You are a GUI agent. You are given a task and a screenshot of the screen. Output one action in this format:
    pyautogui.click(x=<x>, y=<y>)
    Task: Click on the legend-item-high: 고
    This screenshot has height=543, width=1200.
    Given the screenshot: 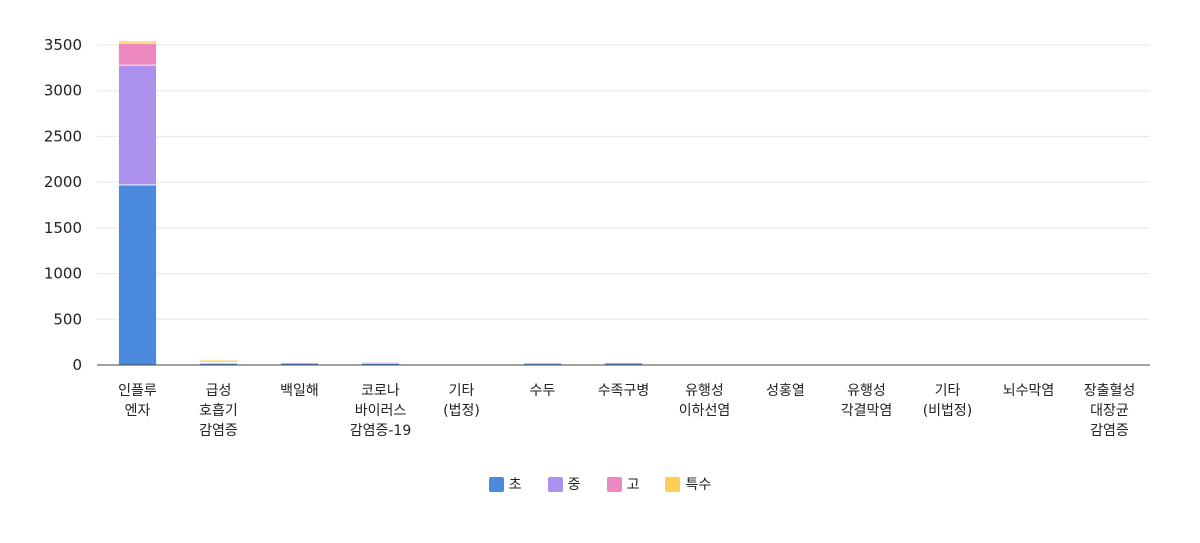 What is the action you would take?
    pyautogui.click(x=623, y=484)
    